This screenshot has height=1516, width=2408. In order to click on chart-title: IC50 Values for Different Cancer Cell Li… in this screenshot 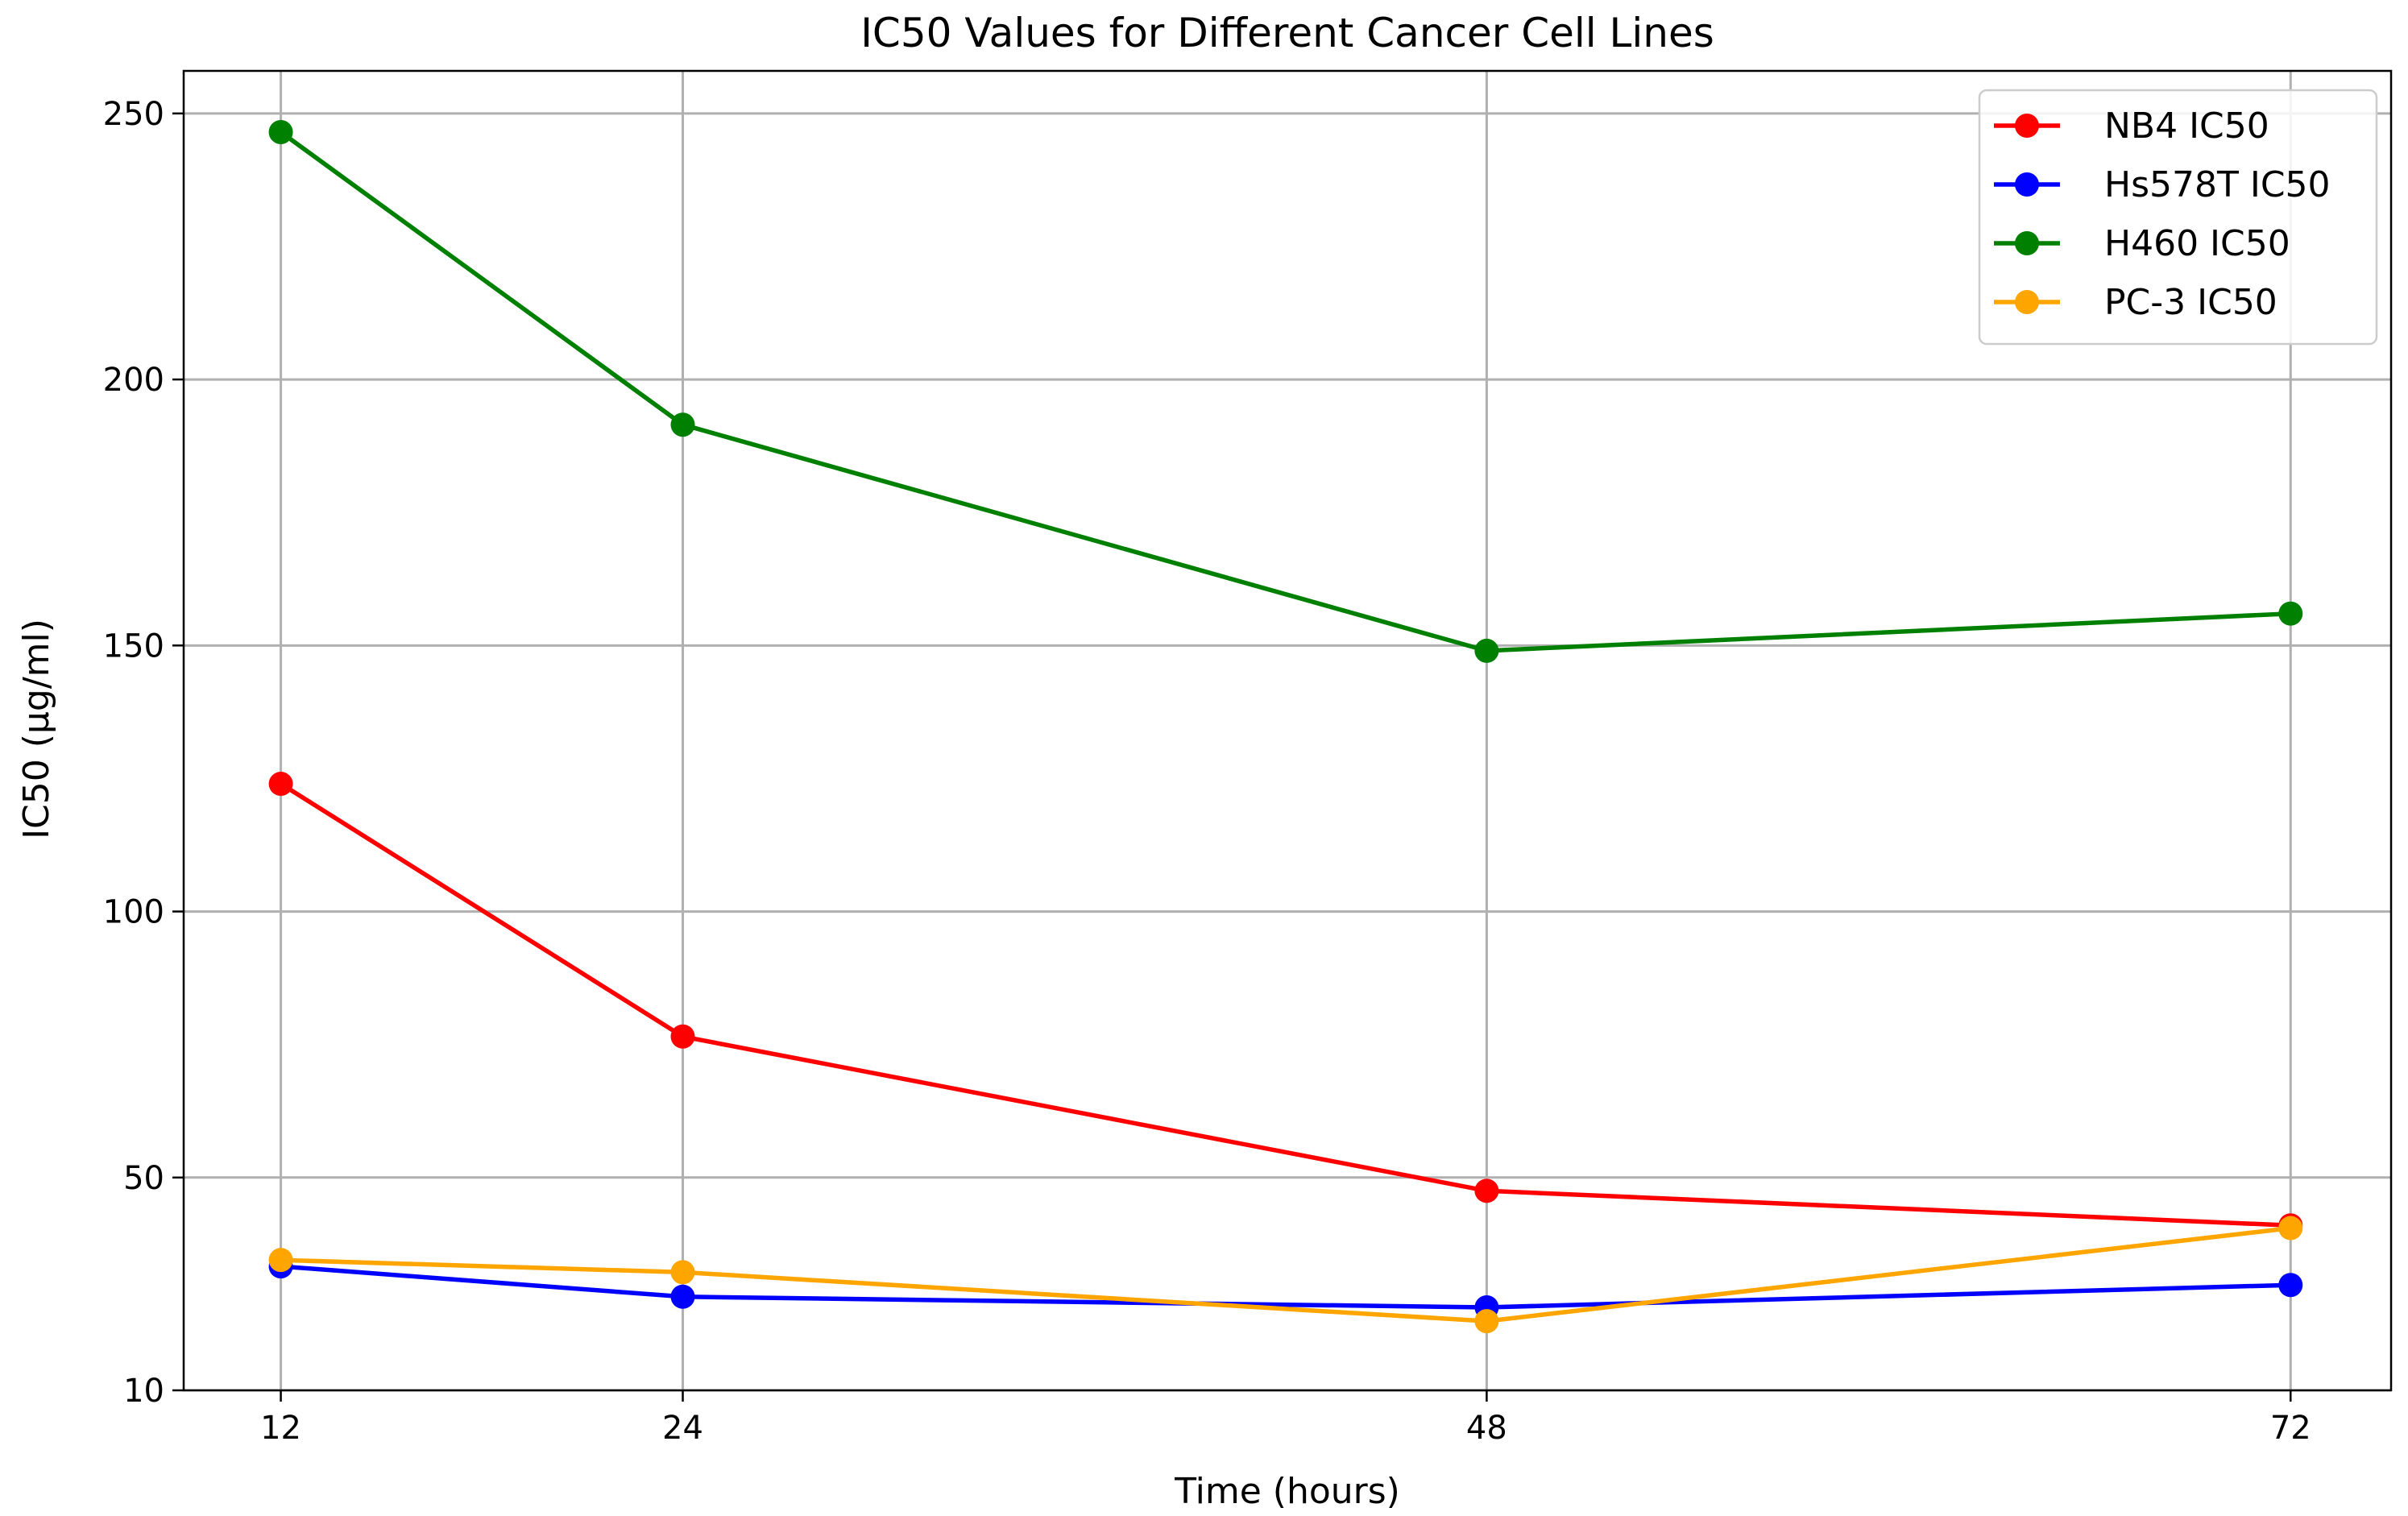, I will do `click(1287, 33)`.